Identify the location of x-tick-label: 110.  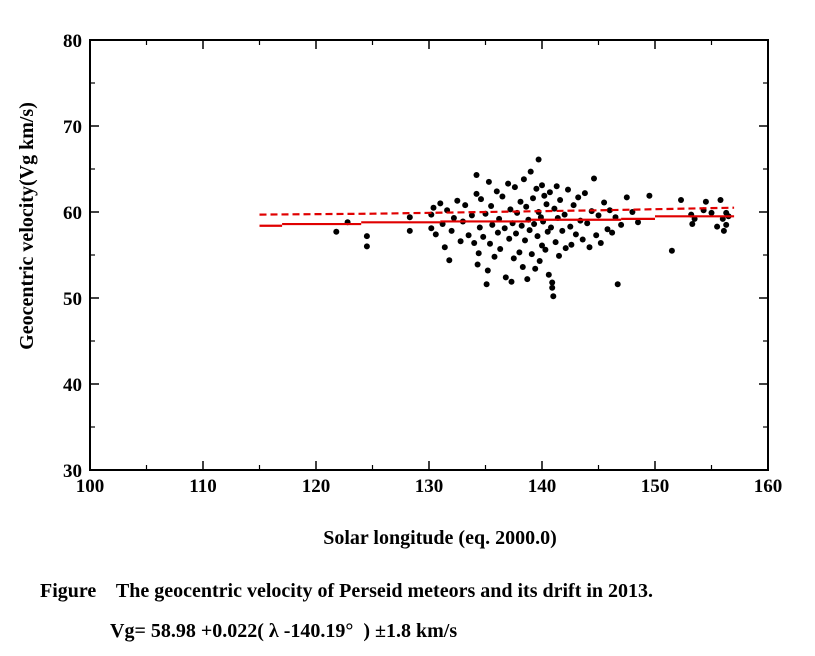
(202, 486).